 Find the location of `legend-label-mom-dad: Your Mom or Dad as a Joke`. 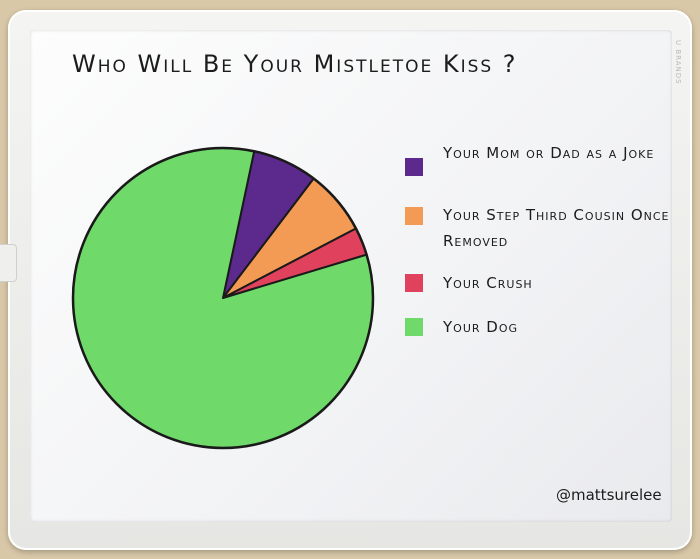

legend-label-mom-dad: Your Mom or Dad as a Joke is located at coordinates (549, 153).